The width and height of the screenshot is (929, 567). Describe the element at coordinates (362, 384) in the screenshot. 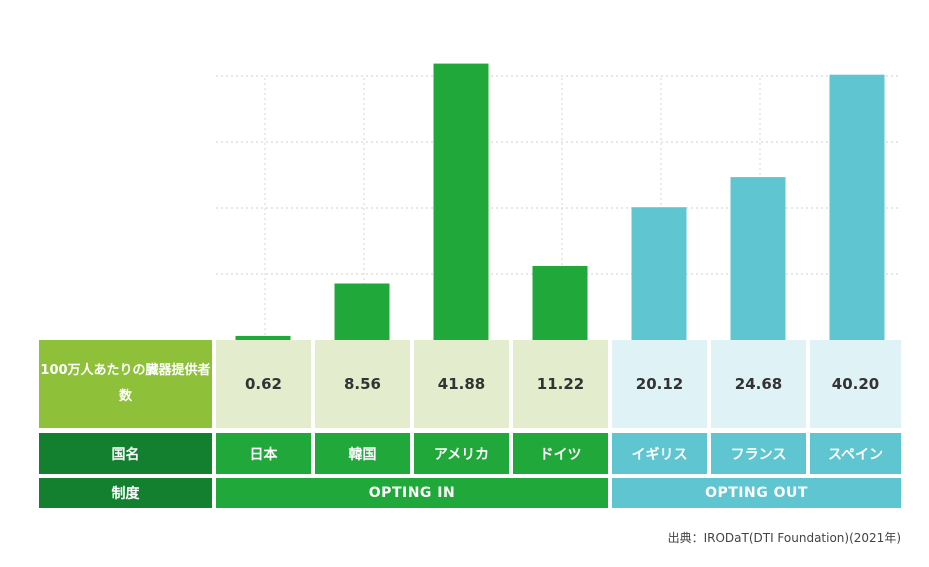

I see `value-cell-korea: 8.56` at that location.